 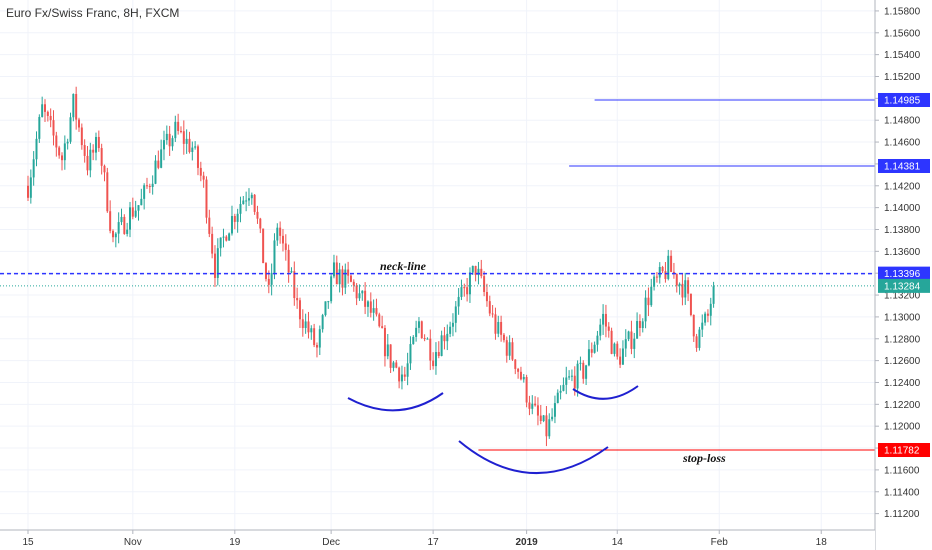 What do you see at coordinates (902, 55) in the screenshot?
I see `price-tick-label: 1.15400` at bounding box center [902, 55].